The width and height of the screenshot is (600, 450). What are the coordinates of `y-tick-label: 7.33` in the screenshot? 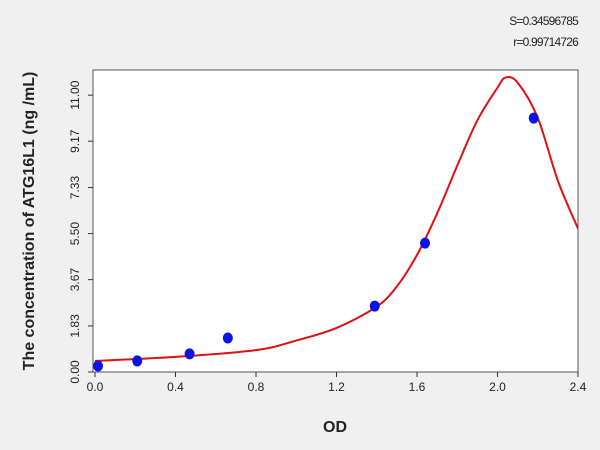 It's located at (75, 188).